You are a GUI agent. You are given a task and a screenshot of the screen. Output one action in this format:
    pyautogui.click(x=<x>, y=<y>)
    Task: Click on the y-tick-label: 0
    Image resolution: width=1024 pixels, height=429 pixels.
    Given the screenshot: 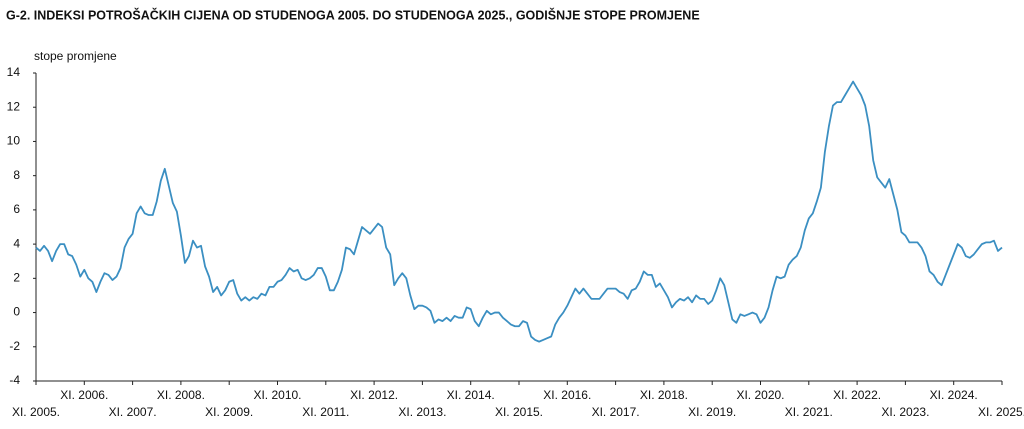 What is the action you would take?
    pyautogui.click(x=16, y=312)
    